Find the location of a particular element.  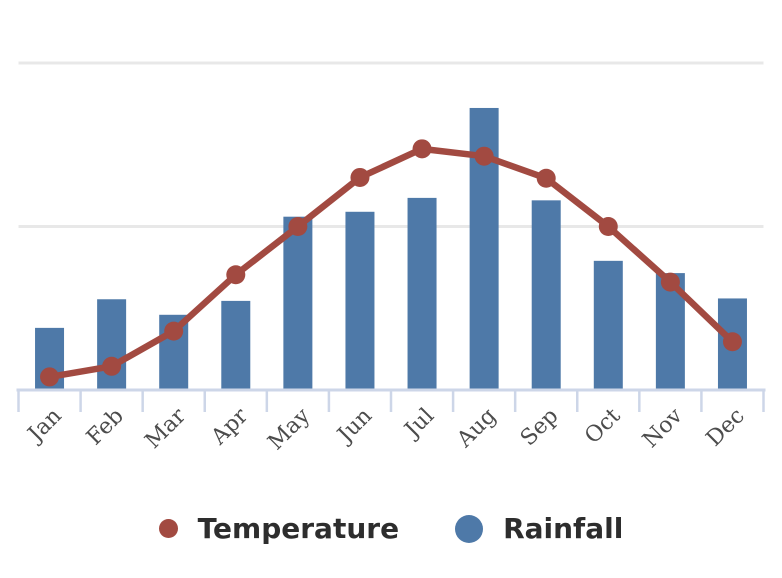

bar-sep is located at coordinates (546, 295).